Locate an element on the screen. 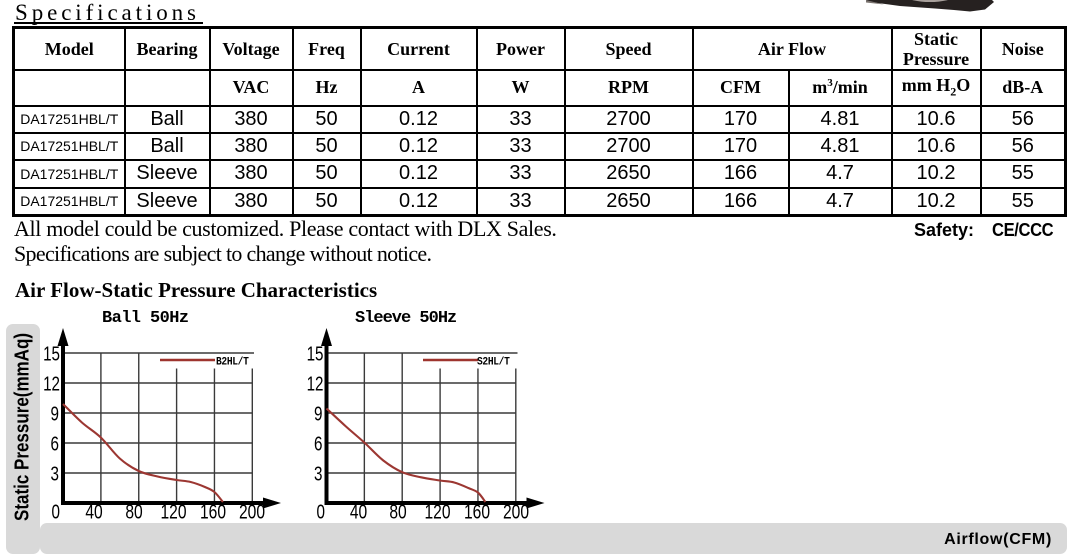  svg-text: S2HL/T is located at coordinates (493, 363).